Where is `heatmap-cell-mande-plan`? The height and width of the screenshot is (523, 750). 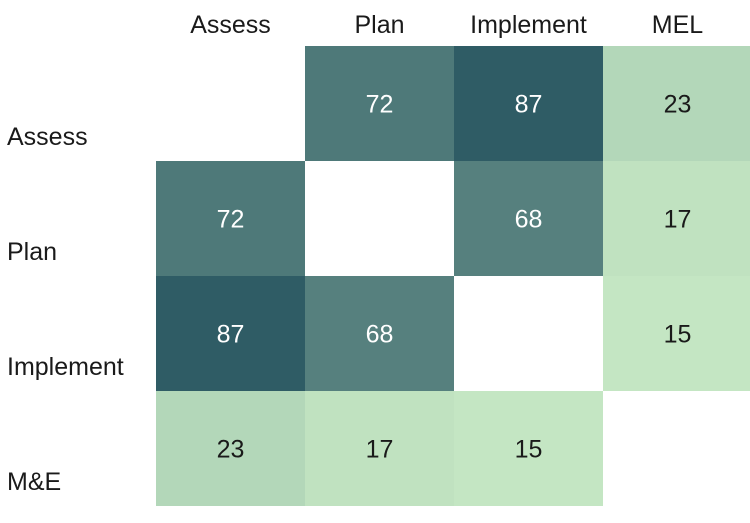 heatmap-cell-mande-plan is located at coordinates (379, 448).